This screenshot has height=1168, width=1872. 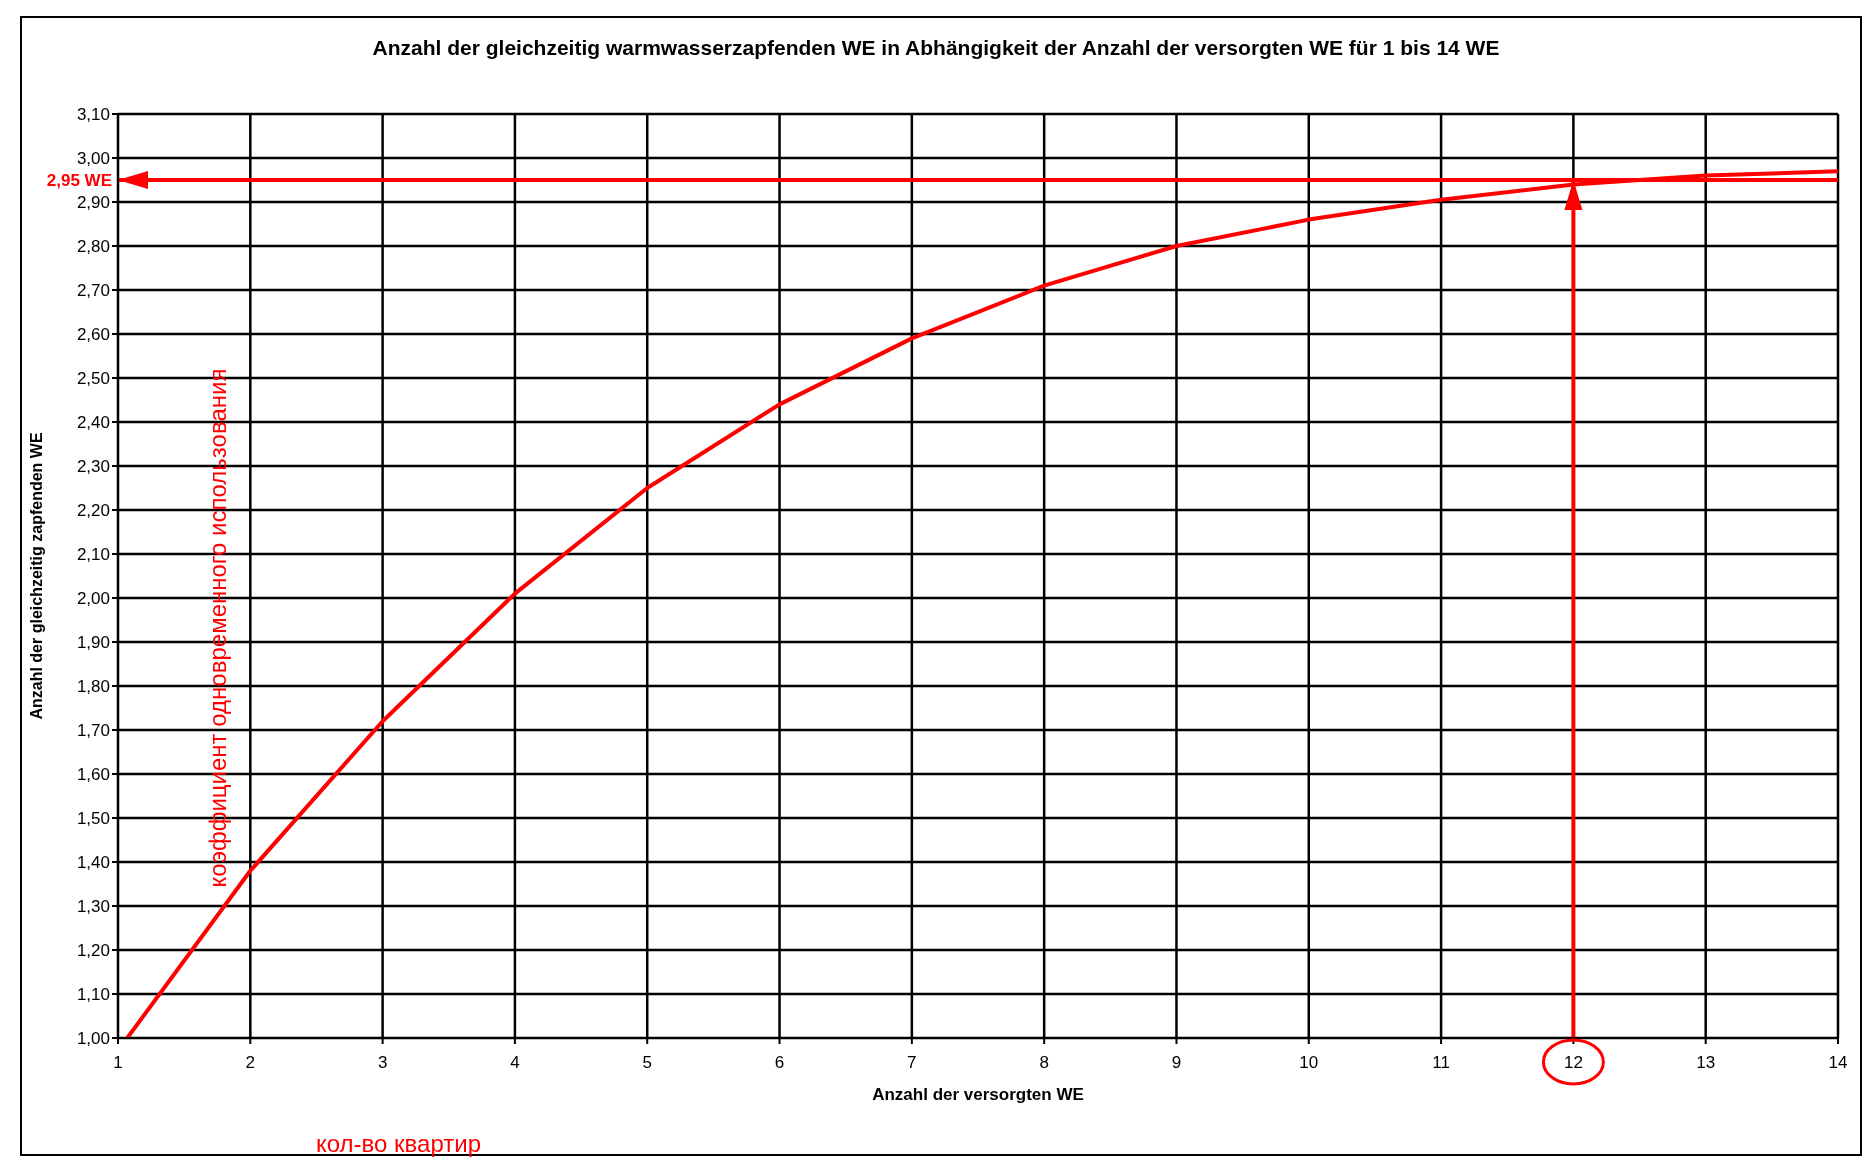 What do you see at coordinates (515, 1062) in the screenshot?
I see `x-tick-label: 4` at bounding box center [515, 1062].